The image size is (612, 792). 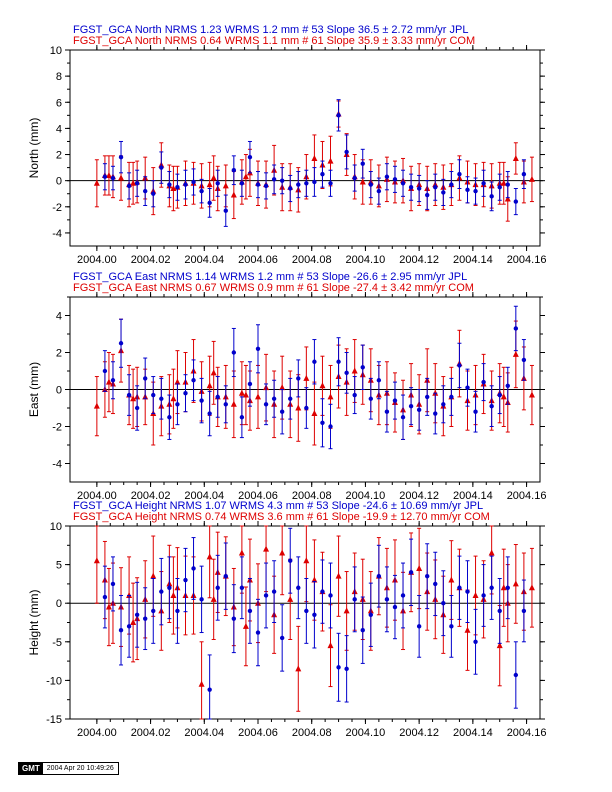 What do you see at coordinates (312, 260) in the screenshot?
I see `x-tick-label: 2004.08` at bounding box center [312, 260].